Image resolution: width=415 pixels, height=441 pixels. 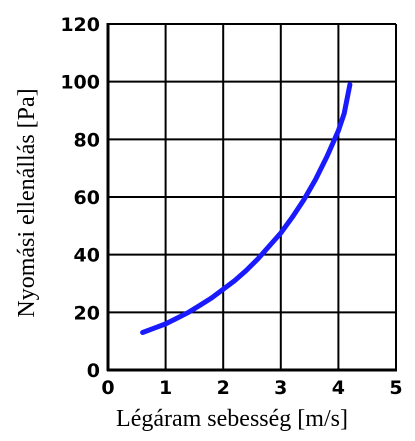 What do you see at coordinates (223, 388) in the screenshot?
I see `x-tick-label-2: 2` at bounding box center [223, 388].